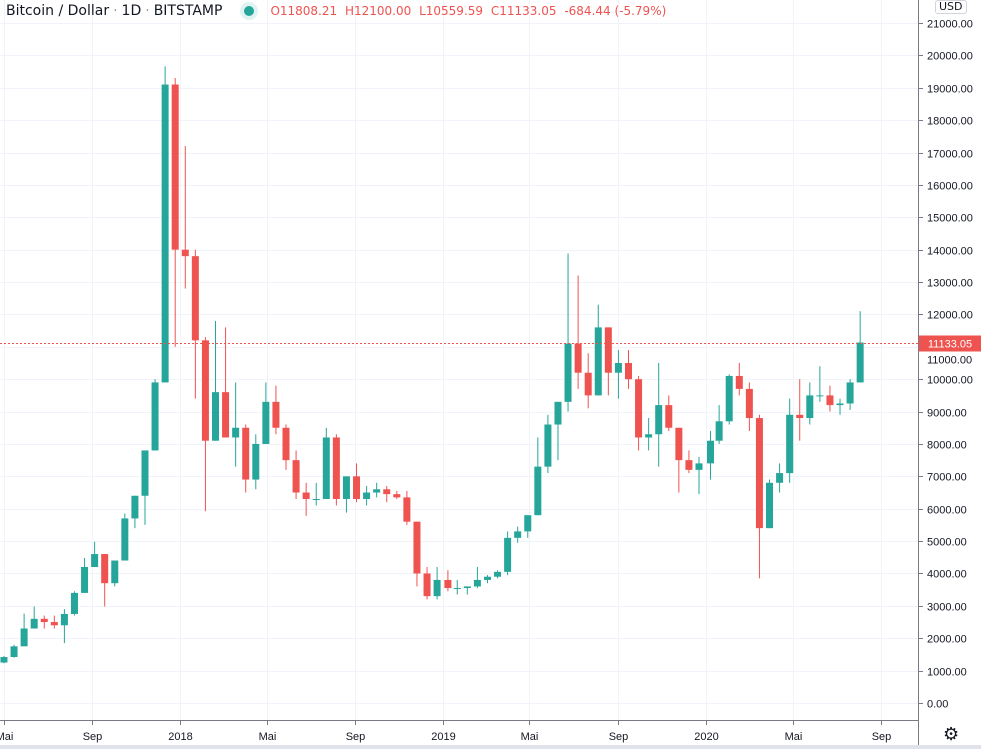 The width and height of the screenshot is (981, 749). I want to click on time-axis: Mai Sep 2018 Mai Sep 2019 Mai Sep 2020 Mai Sep, so click(445, 732).